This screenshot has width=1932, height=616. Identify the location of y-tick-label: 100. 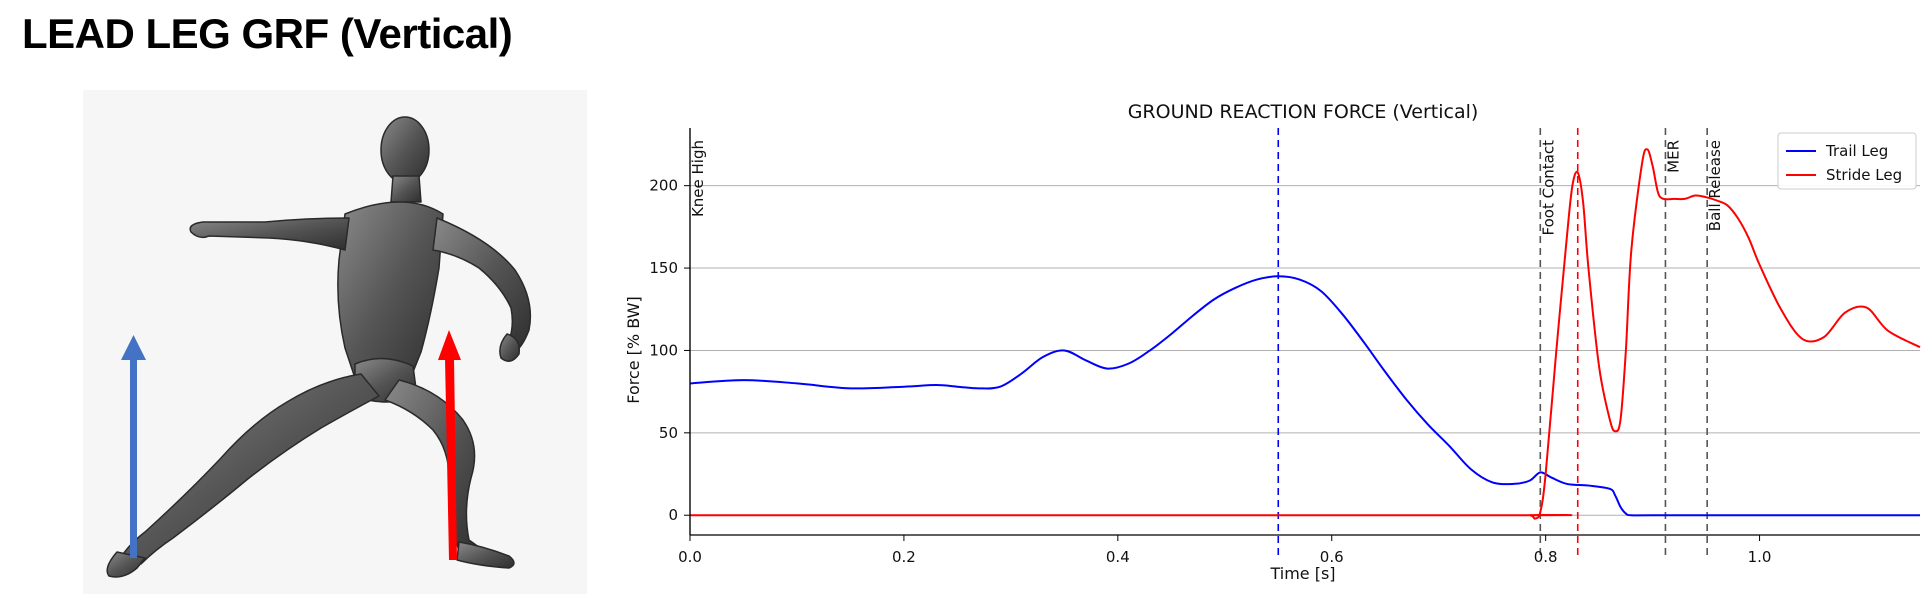
(663, 350).